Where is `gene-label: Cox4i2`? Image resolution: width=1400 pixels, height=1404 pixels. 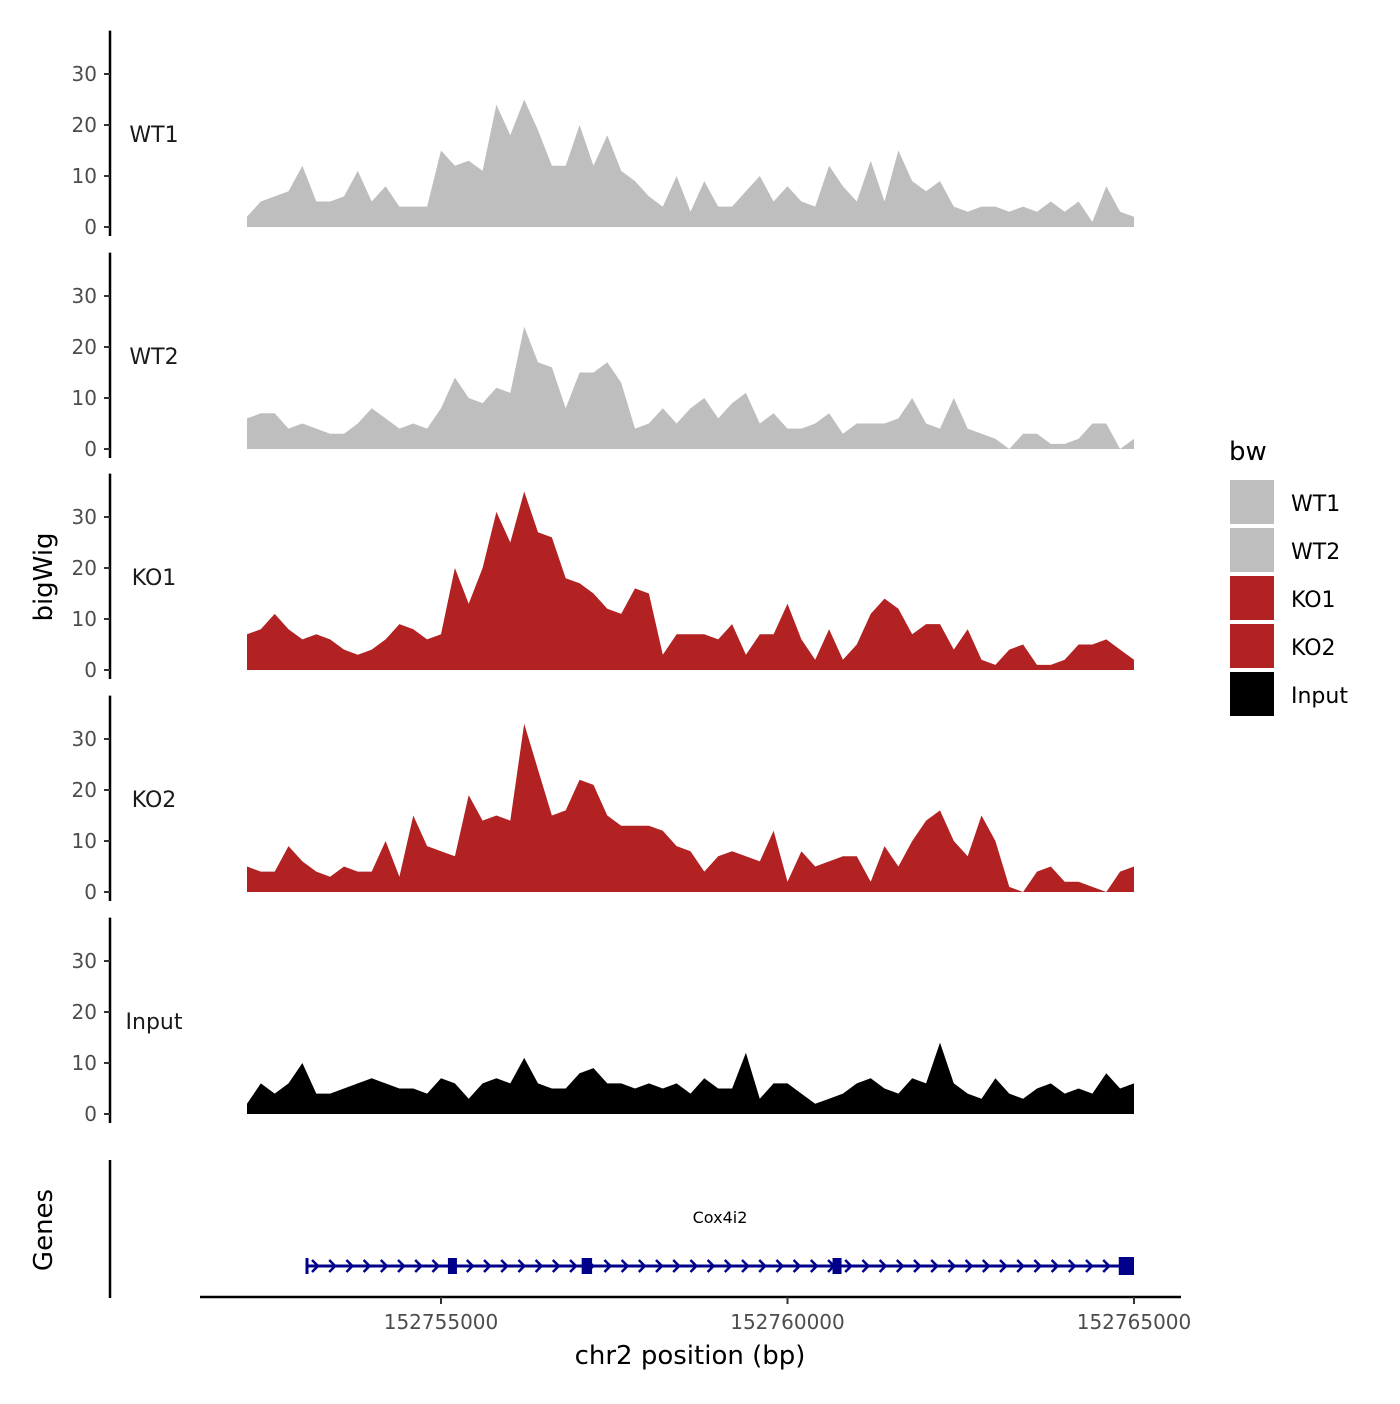
gene-label: Cox4i2 is located at coordinates (720, 1217).